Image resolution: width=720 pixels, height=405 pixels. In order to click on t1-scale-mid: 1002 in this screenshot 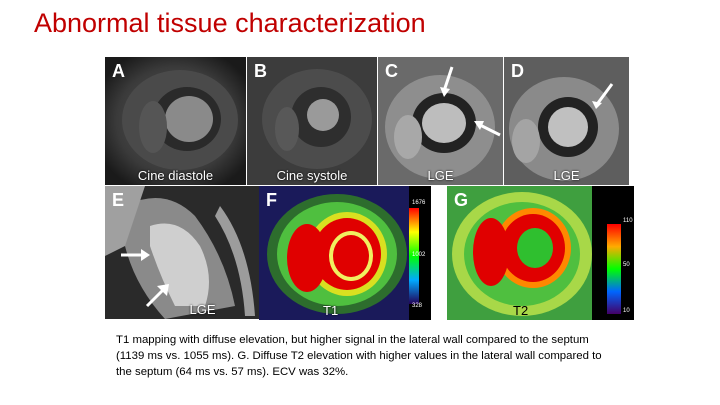, I will do `click(419, 255)`.